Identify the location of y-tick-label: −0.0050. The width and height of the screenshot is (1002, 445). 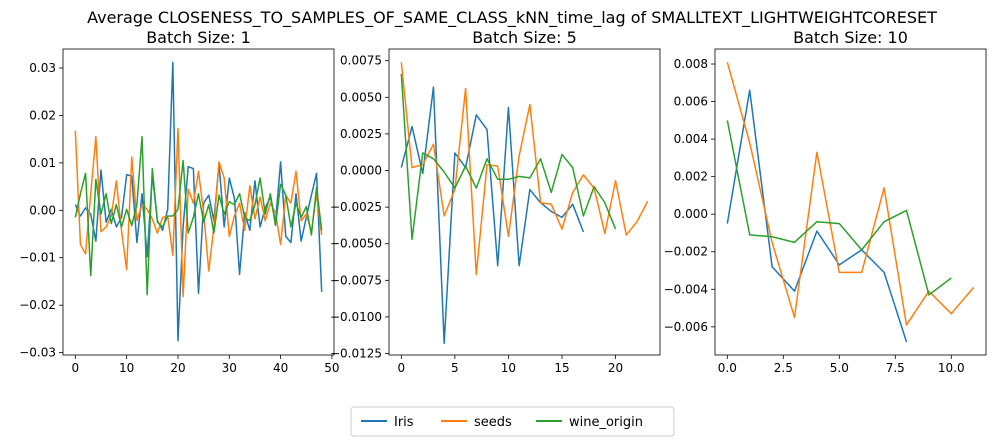
(356, 244).